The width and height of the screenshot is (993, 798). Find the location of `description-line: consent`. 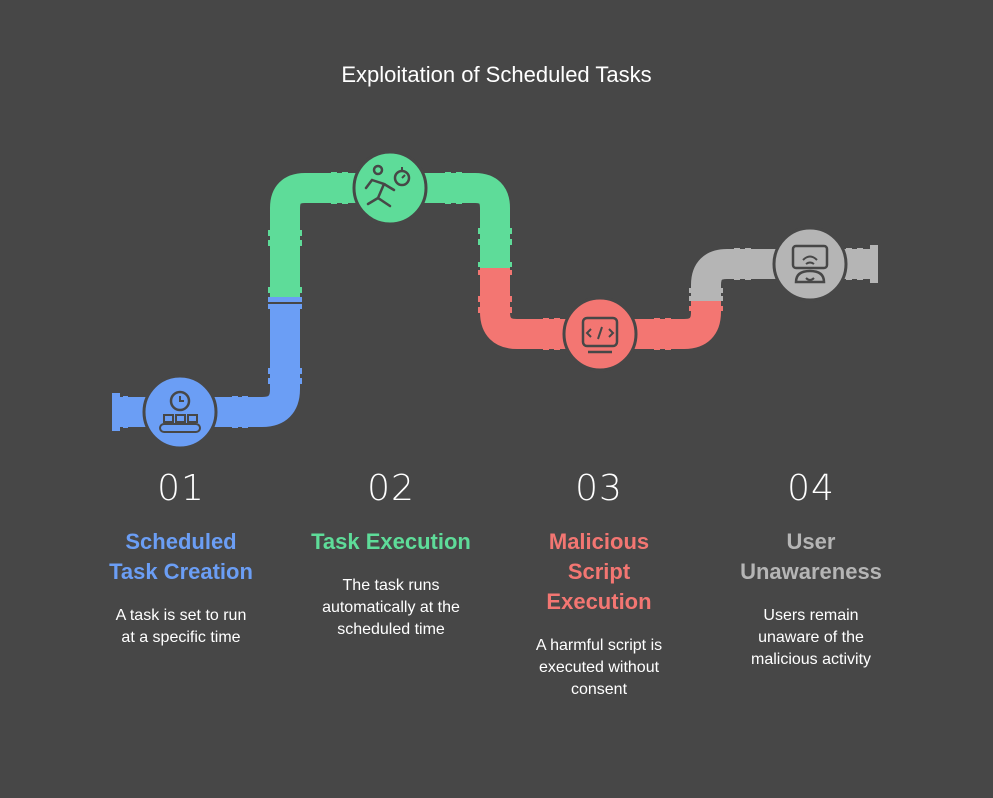

description-line: consent is located at coordinates (599, 689).